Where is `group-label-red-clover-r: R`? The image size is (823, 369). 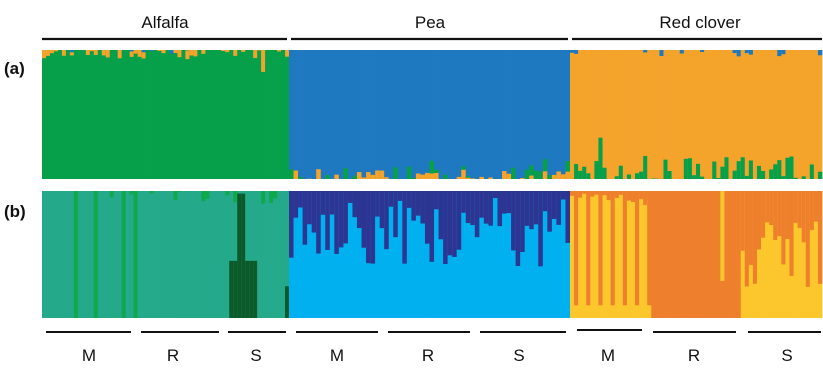
group-label-red-clover-r: R is located at coordinates (694, 355).